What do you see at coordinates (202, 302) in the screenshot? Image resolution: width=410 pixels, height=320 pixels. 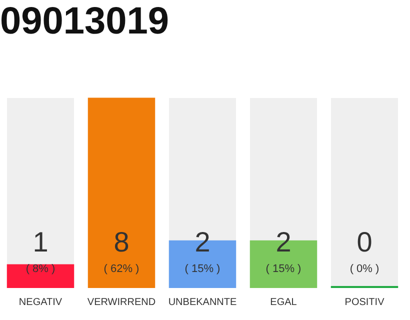 I see `x-tick-label: UNBEKANNTE` at bounding box center [202, 302].